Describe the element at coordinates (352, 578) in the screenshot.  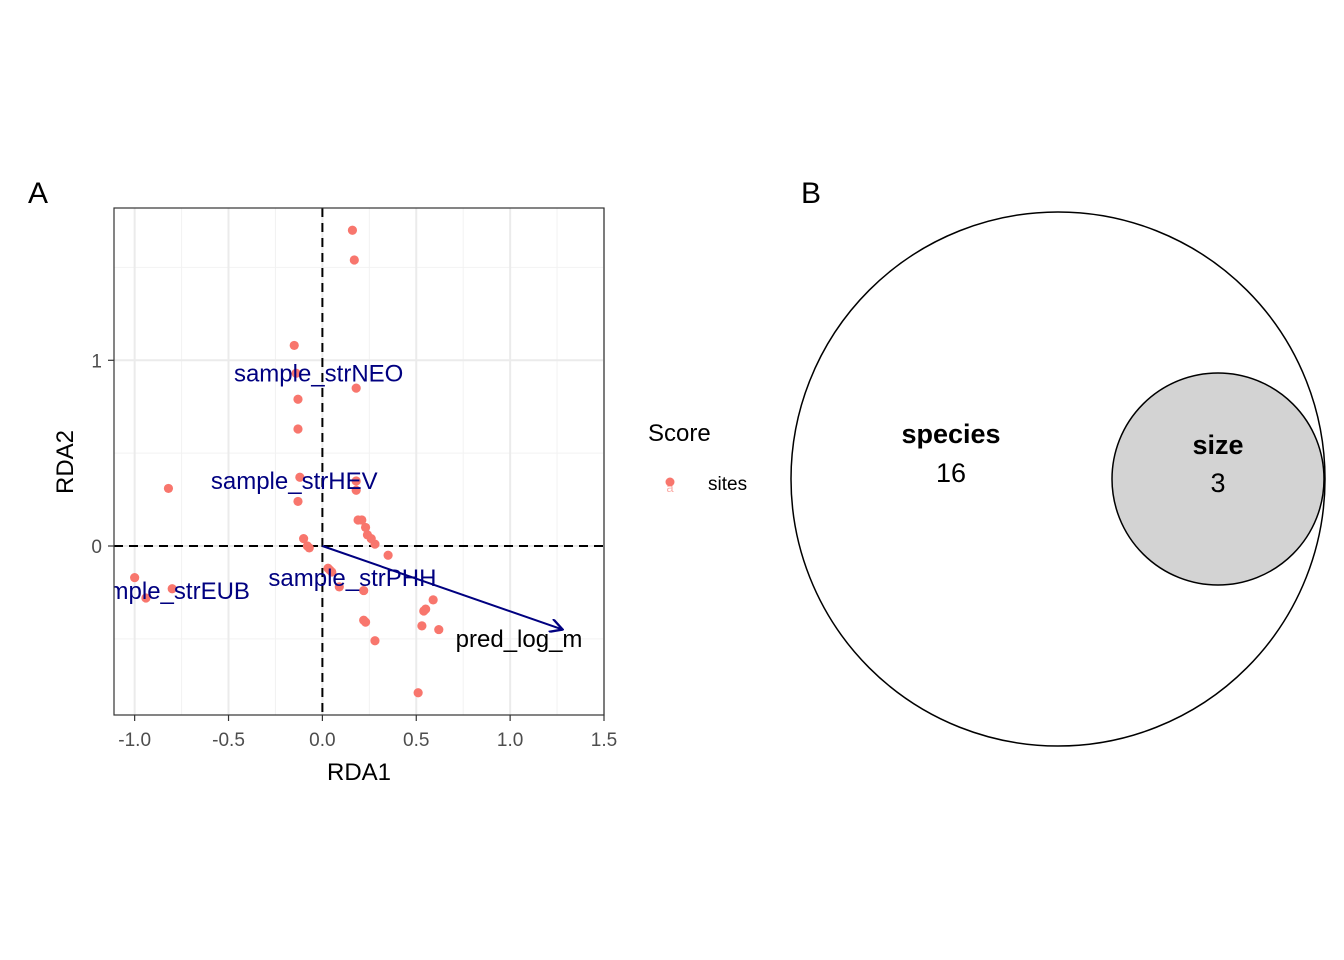
I see `species-label: sample_strPHH` at that location.